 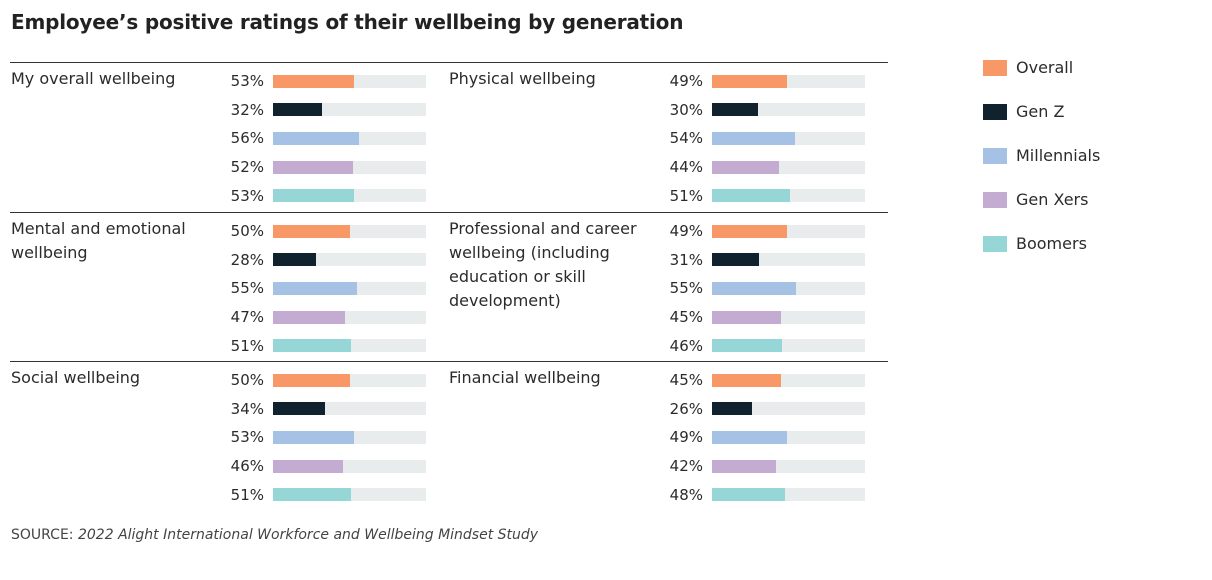 What do you see at coordinates (686, 259) in the screenshot?
I see `value-label: 31%` at bounding box center [686, 259].